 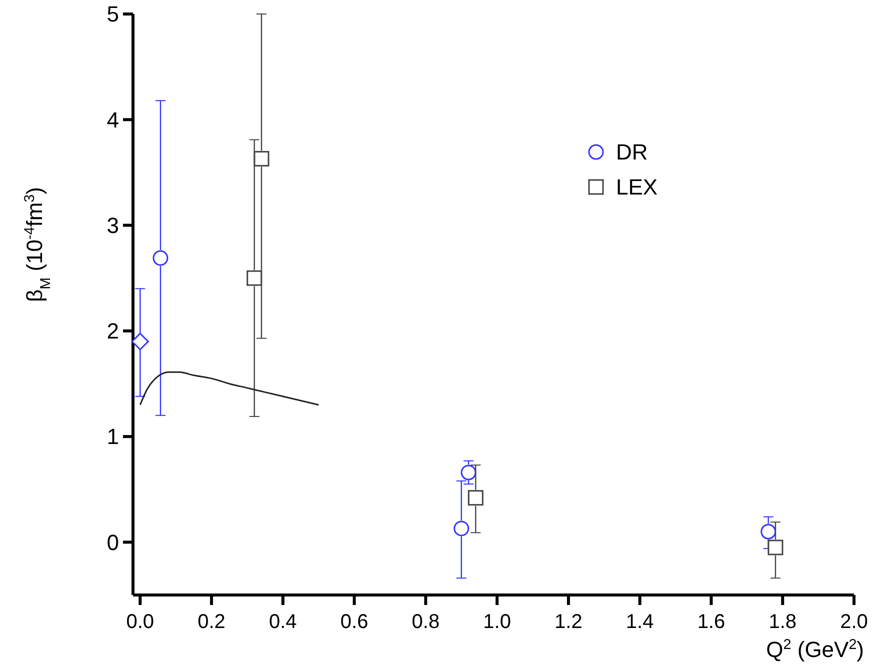 What do you see at coordinates (354, 622) in the screenshot?
I see `x-tick-label: 0.6` at bounding box center [354, 622].